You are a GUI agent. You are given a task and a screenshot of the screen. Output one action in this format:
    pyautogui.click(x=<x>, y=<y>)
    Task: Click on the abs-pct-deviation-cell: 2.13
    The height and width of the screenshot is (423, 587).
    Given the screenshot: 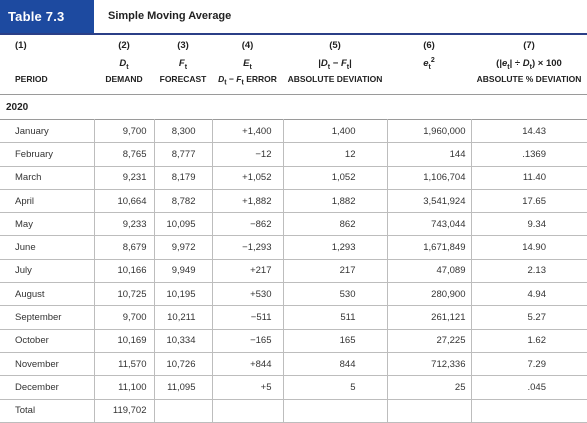 What is the action you would take?
    pyautogui.click(x=528, y=271)
    